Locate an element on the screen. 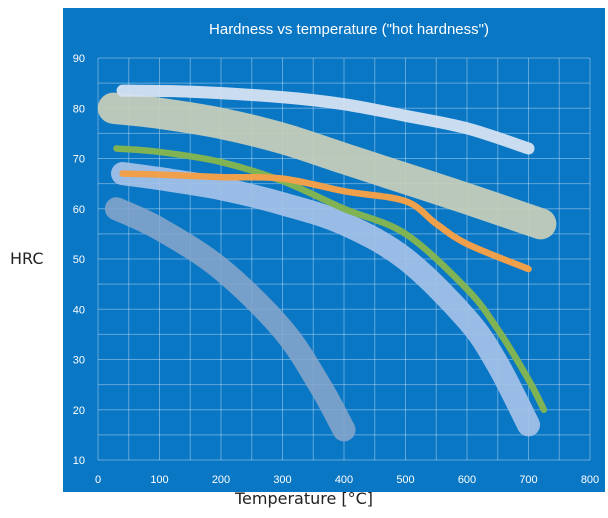 This screenshot has height=518, width=608. x-tick-label: 100 is located at coordinates (159, 480).